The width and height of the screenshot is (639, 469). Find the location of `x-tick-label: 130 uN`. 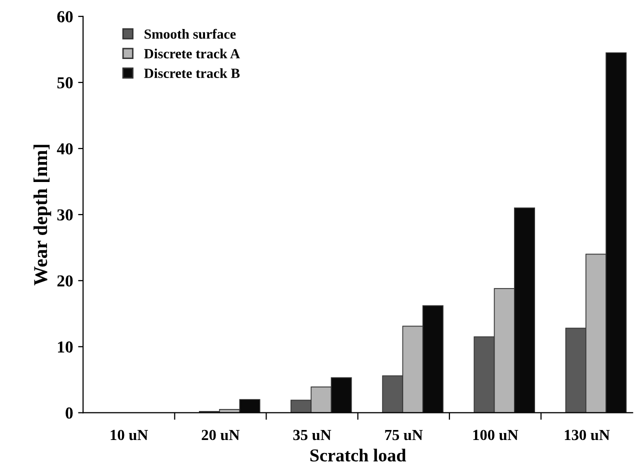

x-tick-label: 130 uN is located at coordinates (587, 435).